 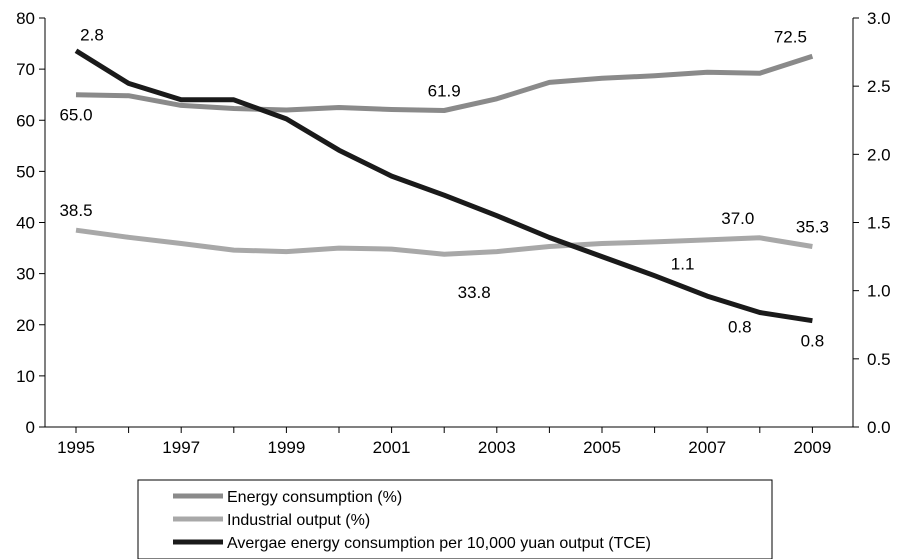 What do you see at coordinates (879, 223) in the screenshot?
I see `right-y-tick-label: 1.5` at bounding box center [879, 223].